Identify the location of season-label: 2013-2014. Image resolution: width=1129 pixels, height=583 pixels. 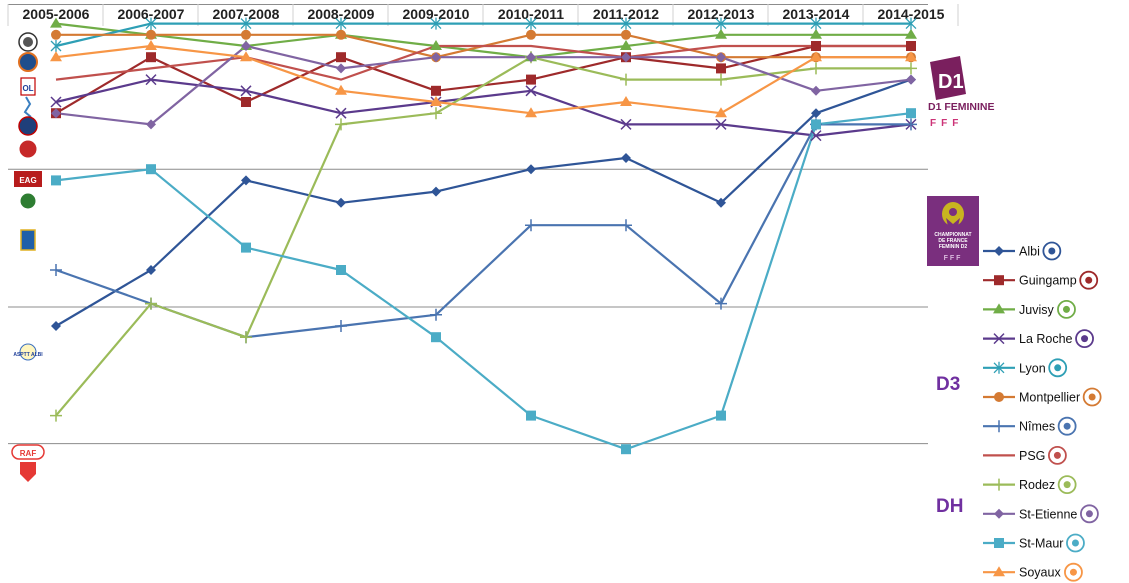
(816, 14).